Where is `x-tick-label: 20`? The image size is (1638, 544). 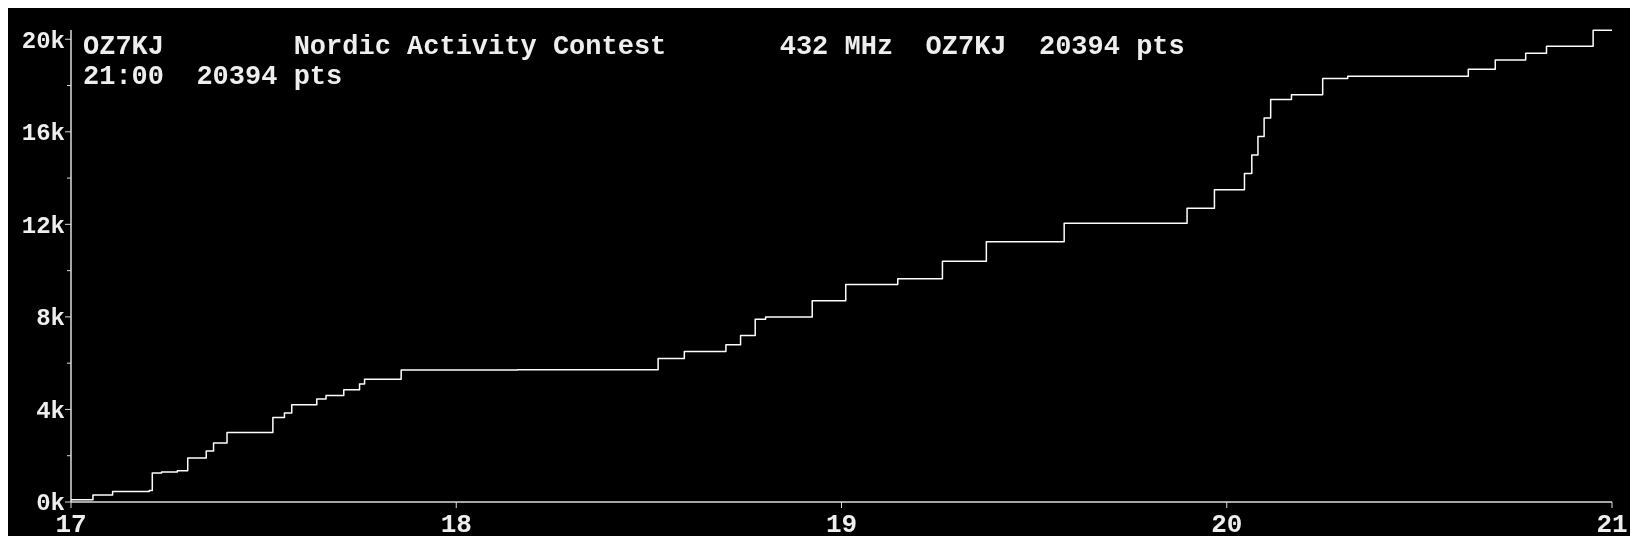 x-tick-label: 20 is located at coordinates (1227, 525).